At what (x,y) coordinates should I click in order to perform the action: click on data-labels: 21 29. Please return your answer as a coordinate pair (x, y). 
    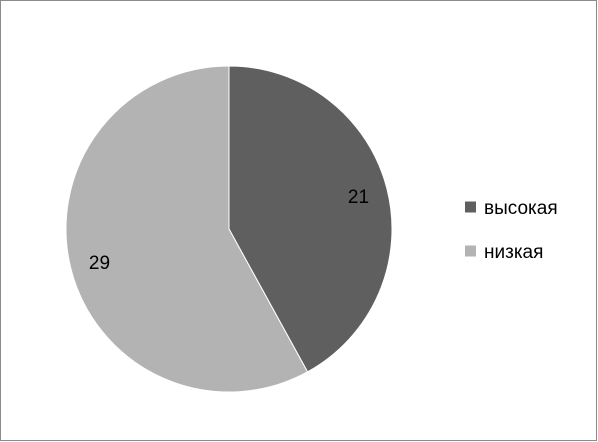
    Looking at the image, I should click on (229, 230).